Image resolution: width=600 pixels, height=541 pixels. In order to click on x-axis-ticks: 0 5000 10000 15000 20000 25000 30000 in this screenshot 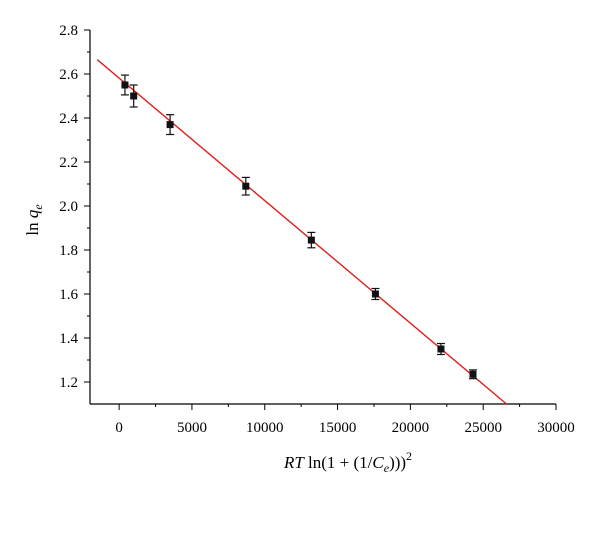, I will do `click(345, 420)`.